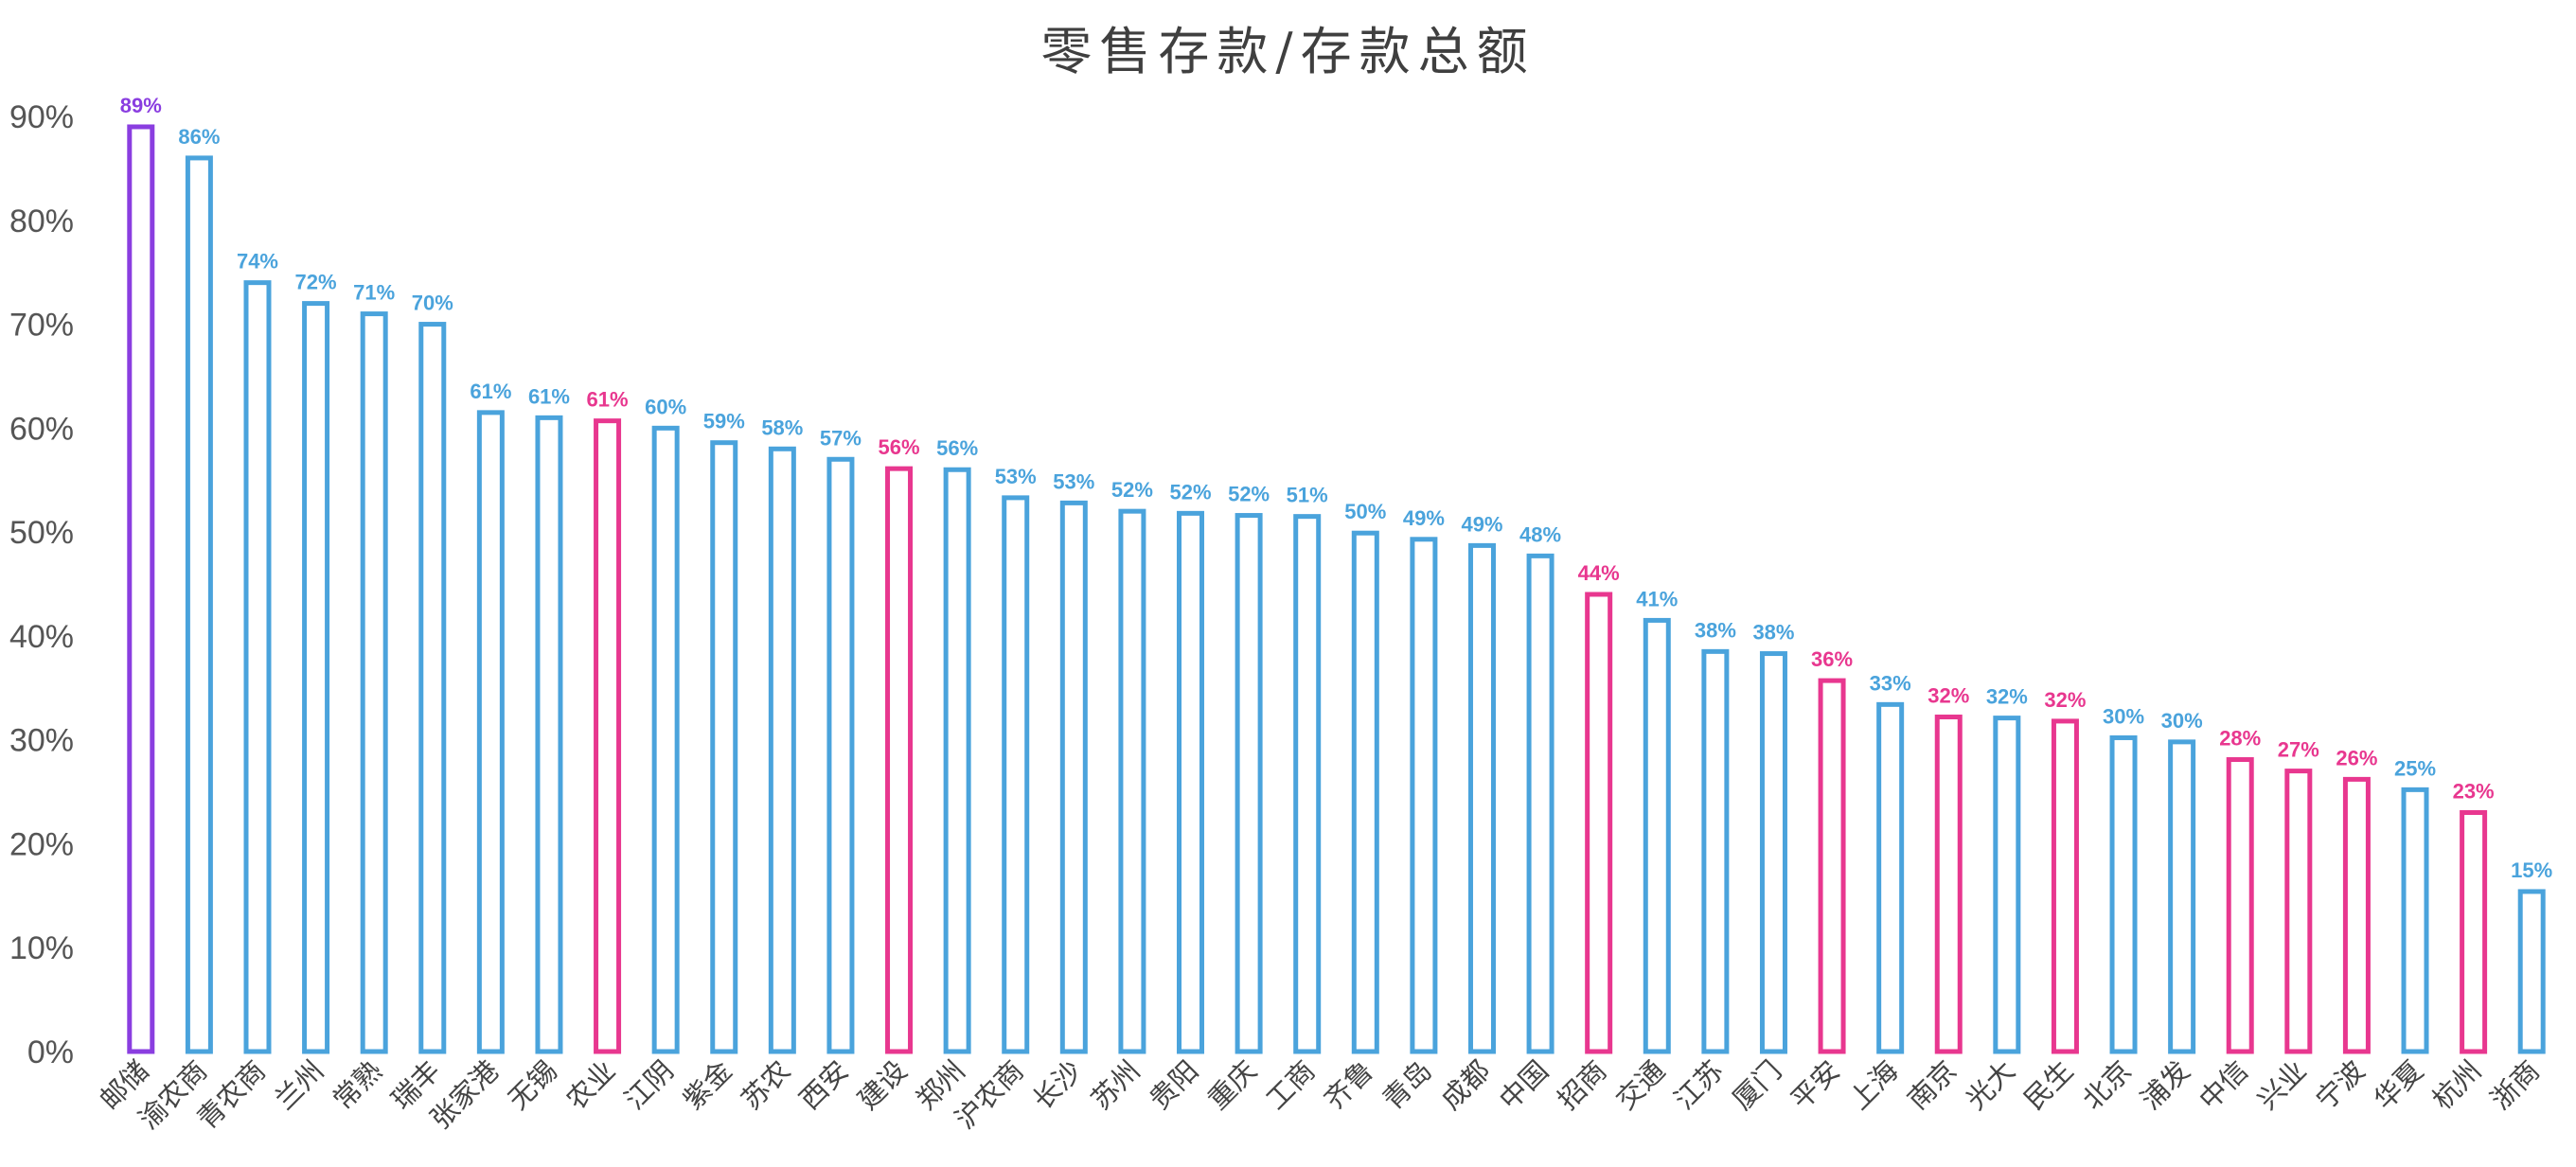  What do you see at coordinates (1115, 1085) in the screenshot?
I see `x-tick-label: 苏州` at bounding box center [1115, 1085].